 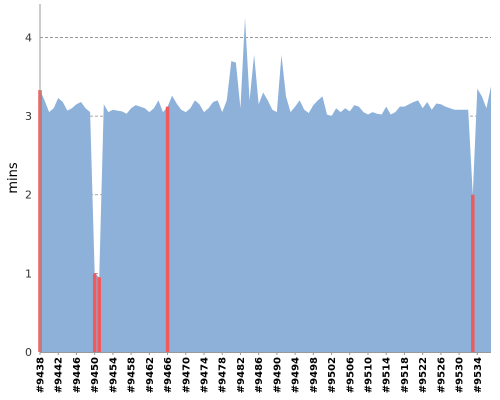 What do you see at coordinates (332, 375) in the screenshot?
I see `x-tick-label: #9502` at bounding box center [332, 375].